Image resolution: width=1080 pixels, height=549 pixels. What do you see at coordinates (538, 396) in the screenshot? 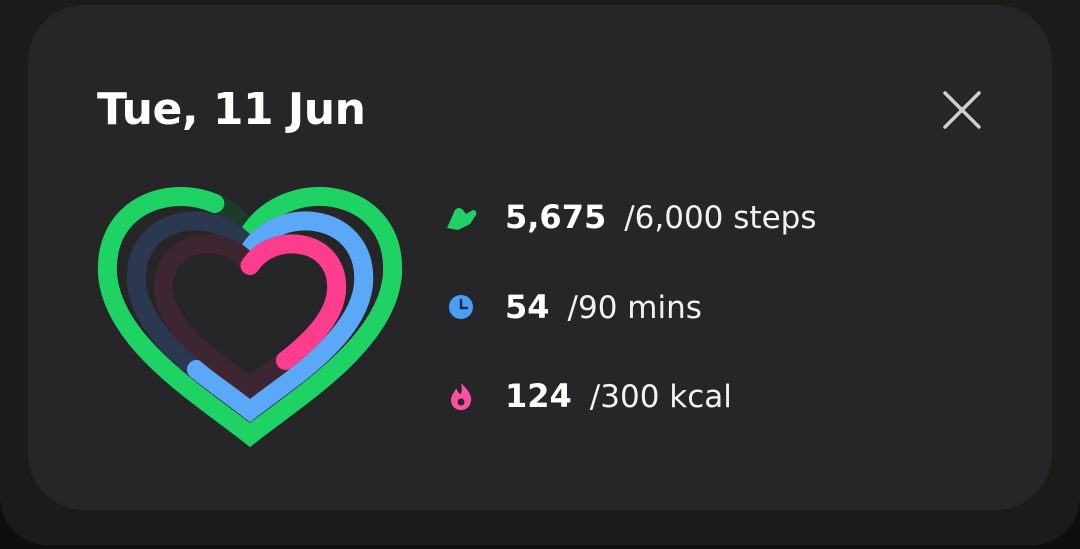
I see `calories-value: 124` at bounding box center [538, 396].